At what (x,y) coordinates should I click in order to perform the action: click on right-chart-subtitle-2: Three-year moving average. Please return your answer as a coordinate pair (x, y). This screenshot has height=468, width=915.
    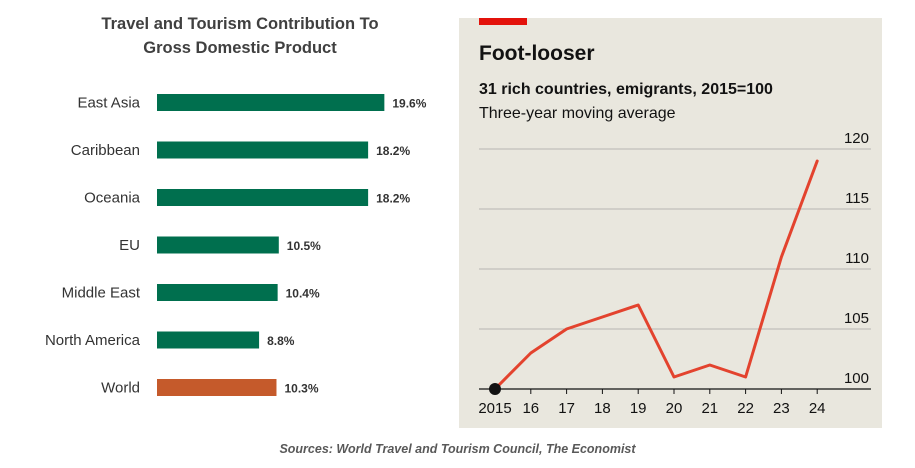
    Looking at the image, I should click on (577, 113).